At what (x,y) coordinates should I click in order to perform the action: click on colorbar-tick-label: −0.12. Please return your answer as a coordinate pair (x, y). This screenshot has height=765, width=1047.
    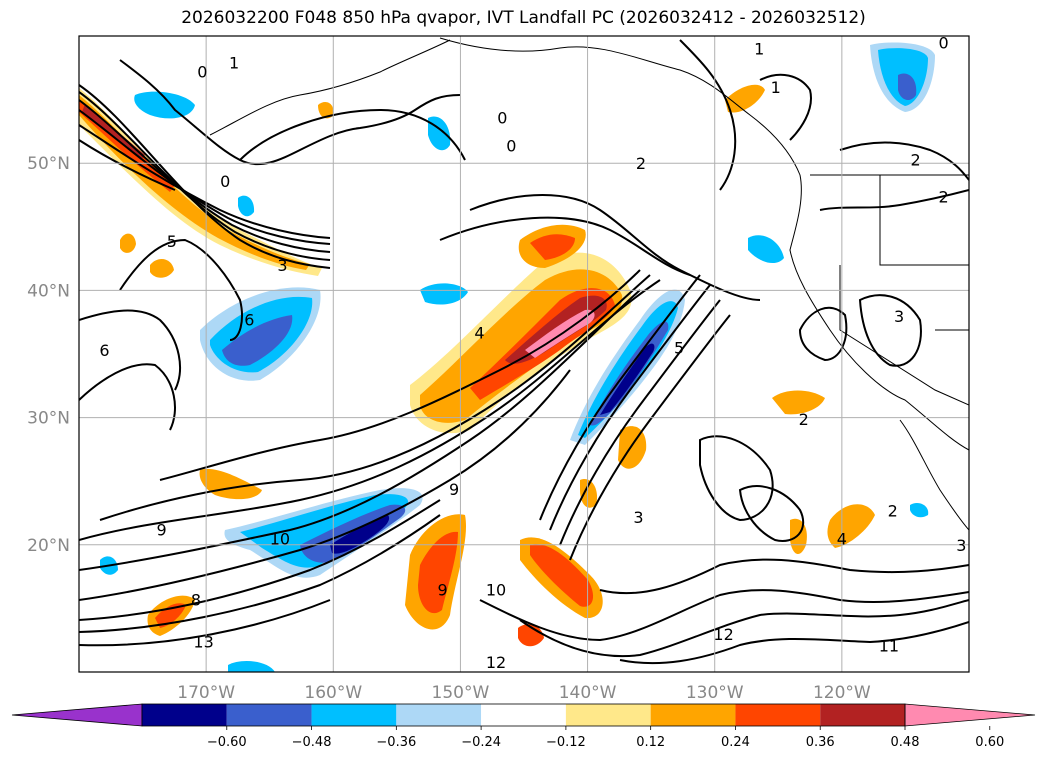
    Looking at the image, I should click on (566, 742).